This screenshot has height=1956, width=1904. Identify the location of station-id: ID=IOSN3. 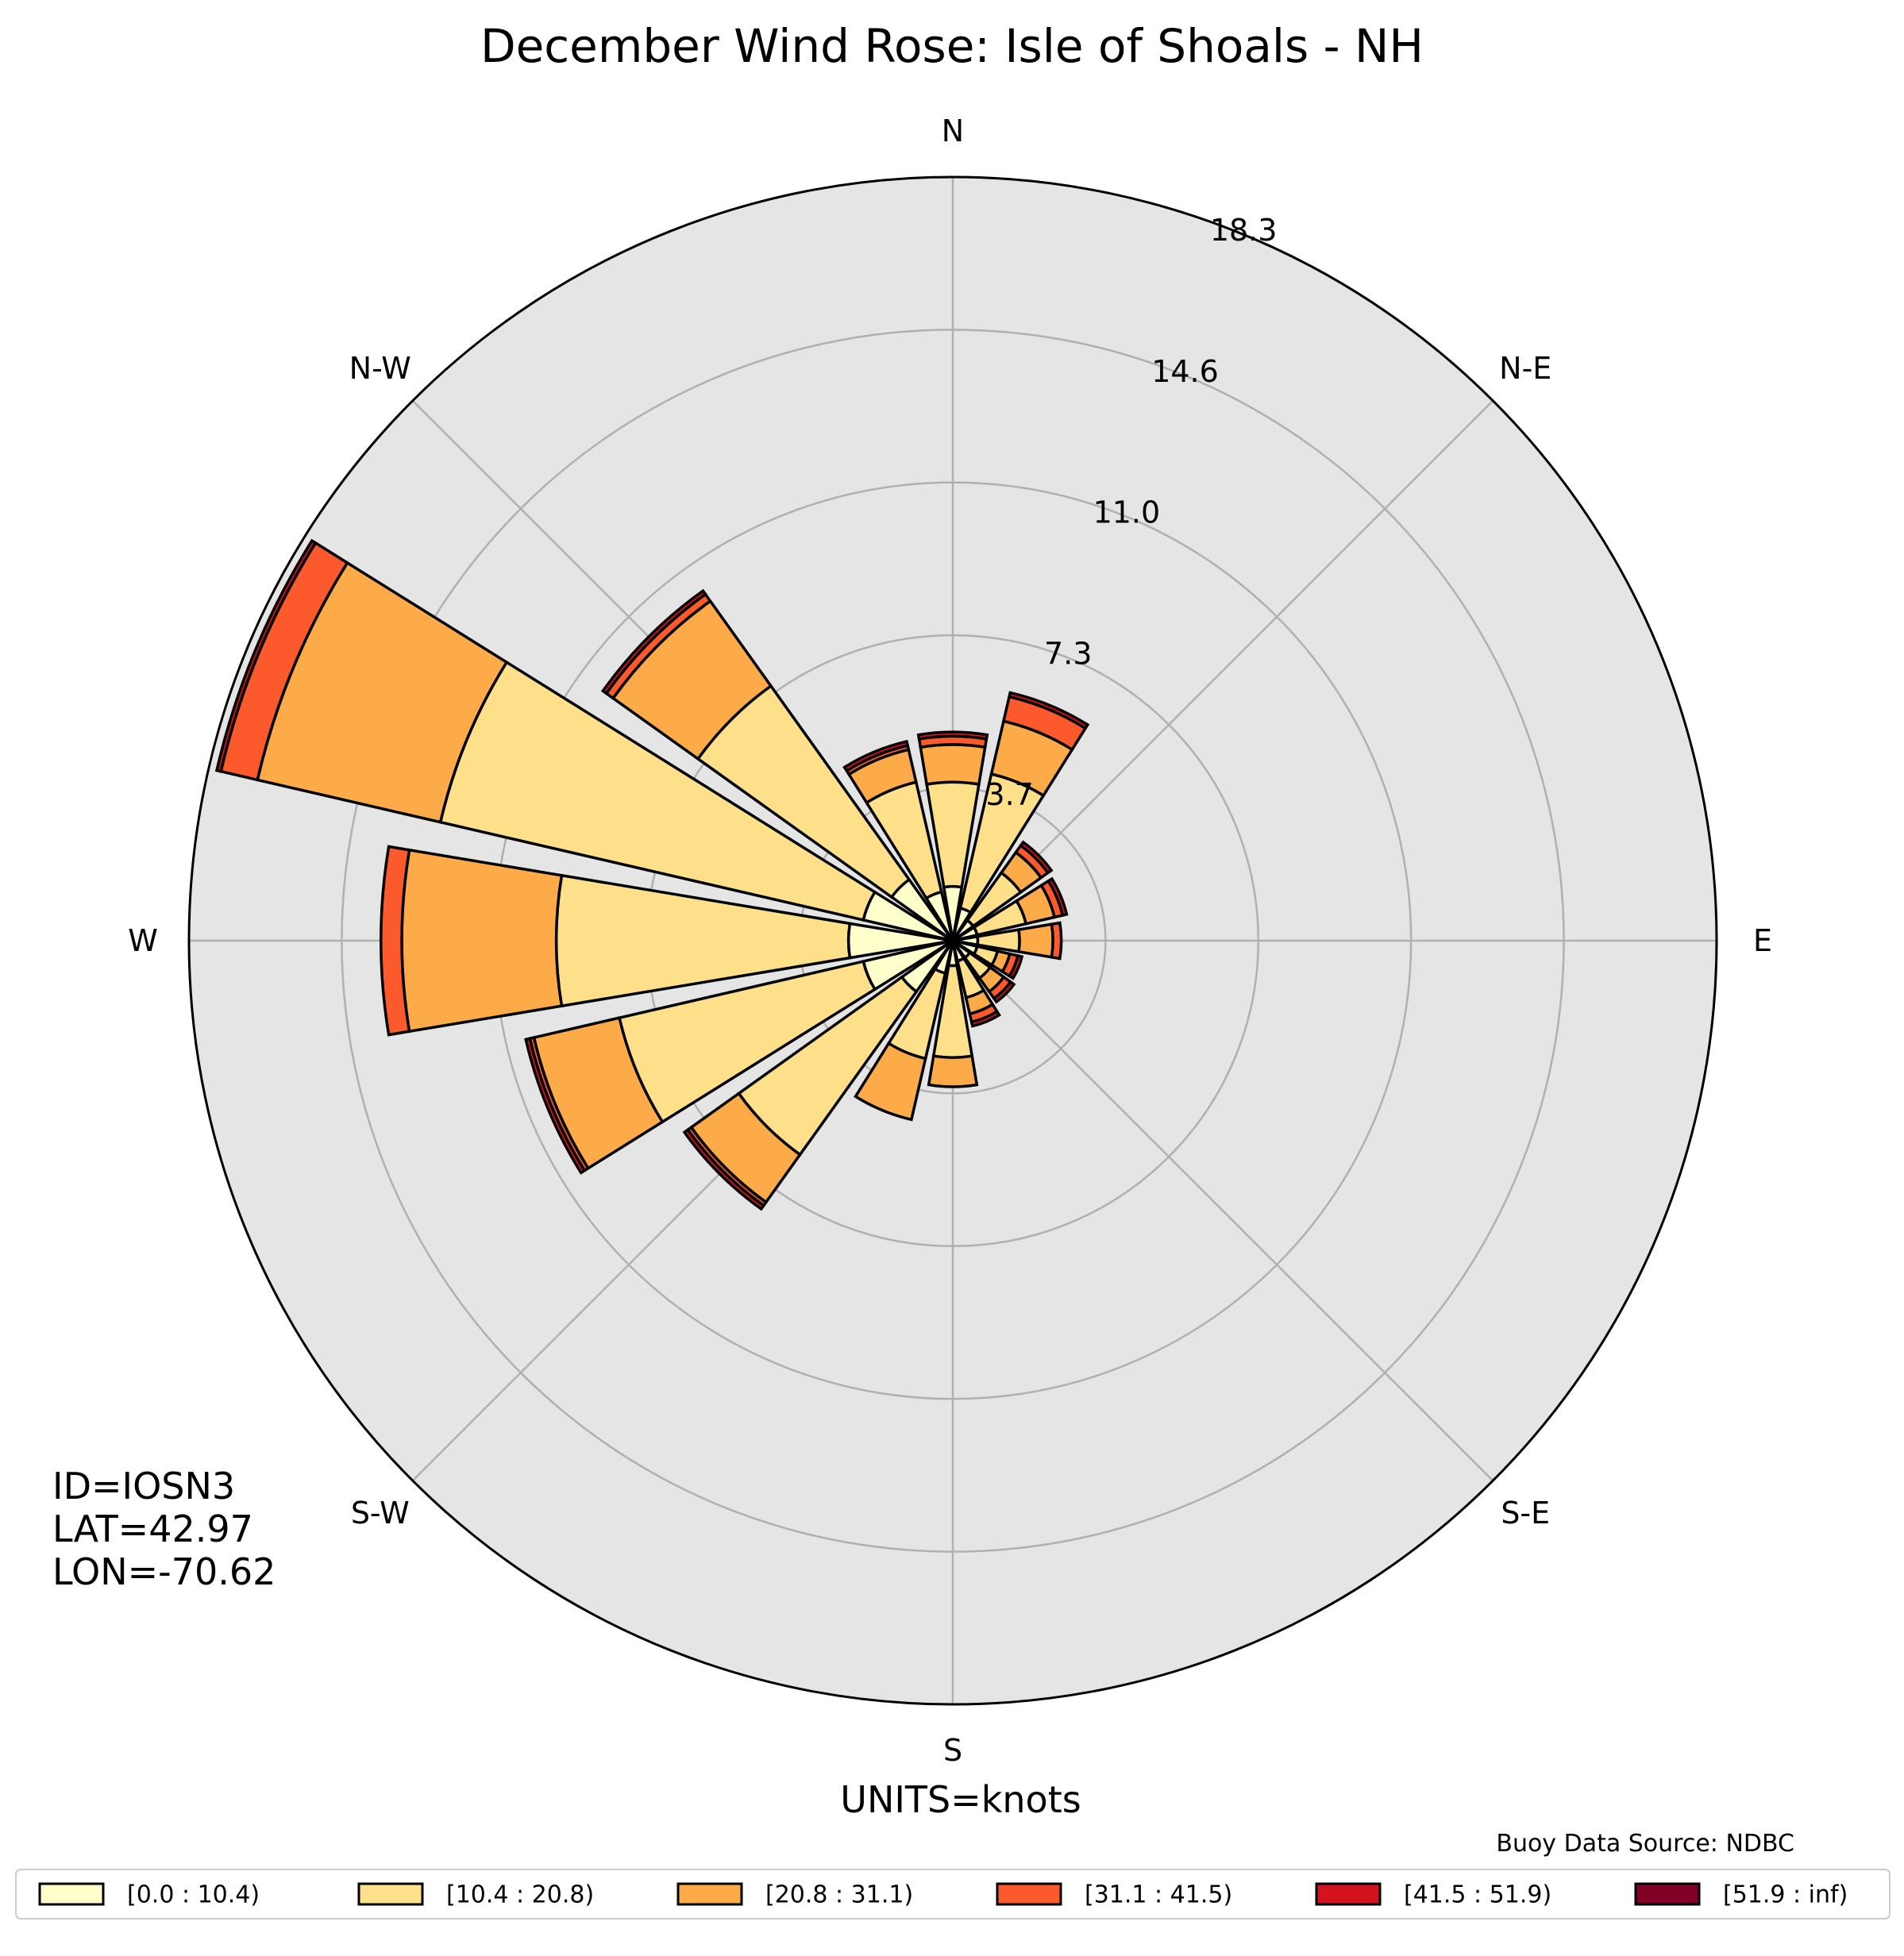
(143, 1486).